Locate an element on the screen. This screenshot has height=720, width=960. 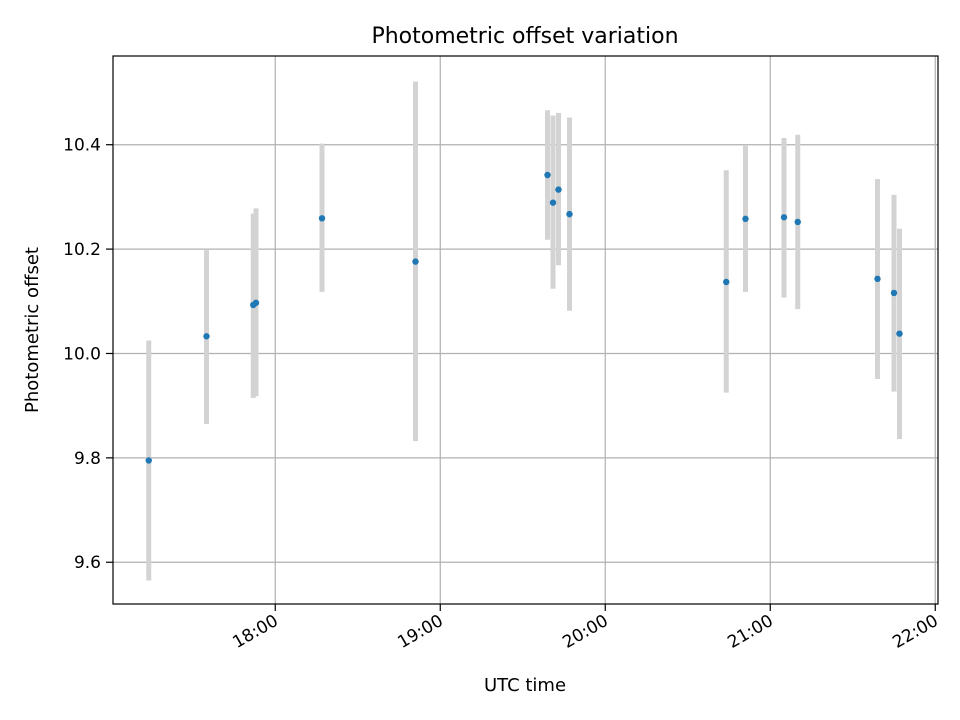
x-tick-label: 22:00 is located at coordinates (915, 632).